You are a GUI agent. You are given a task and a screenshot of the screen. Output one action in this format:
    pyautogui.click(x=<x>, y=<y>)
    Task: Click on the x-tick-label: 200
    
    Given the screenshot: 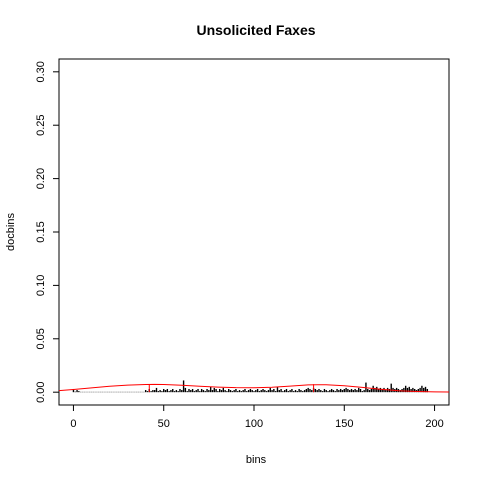 What is the action you would take?
    pyautogui.click(x=434, y=424)
    